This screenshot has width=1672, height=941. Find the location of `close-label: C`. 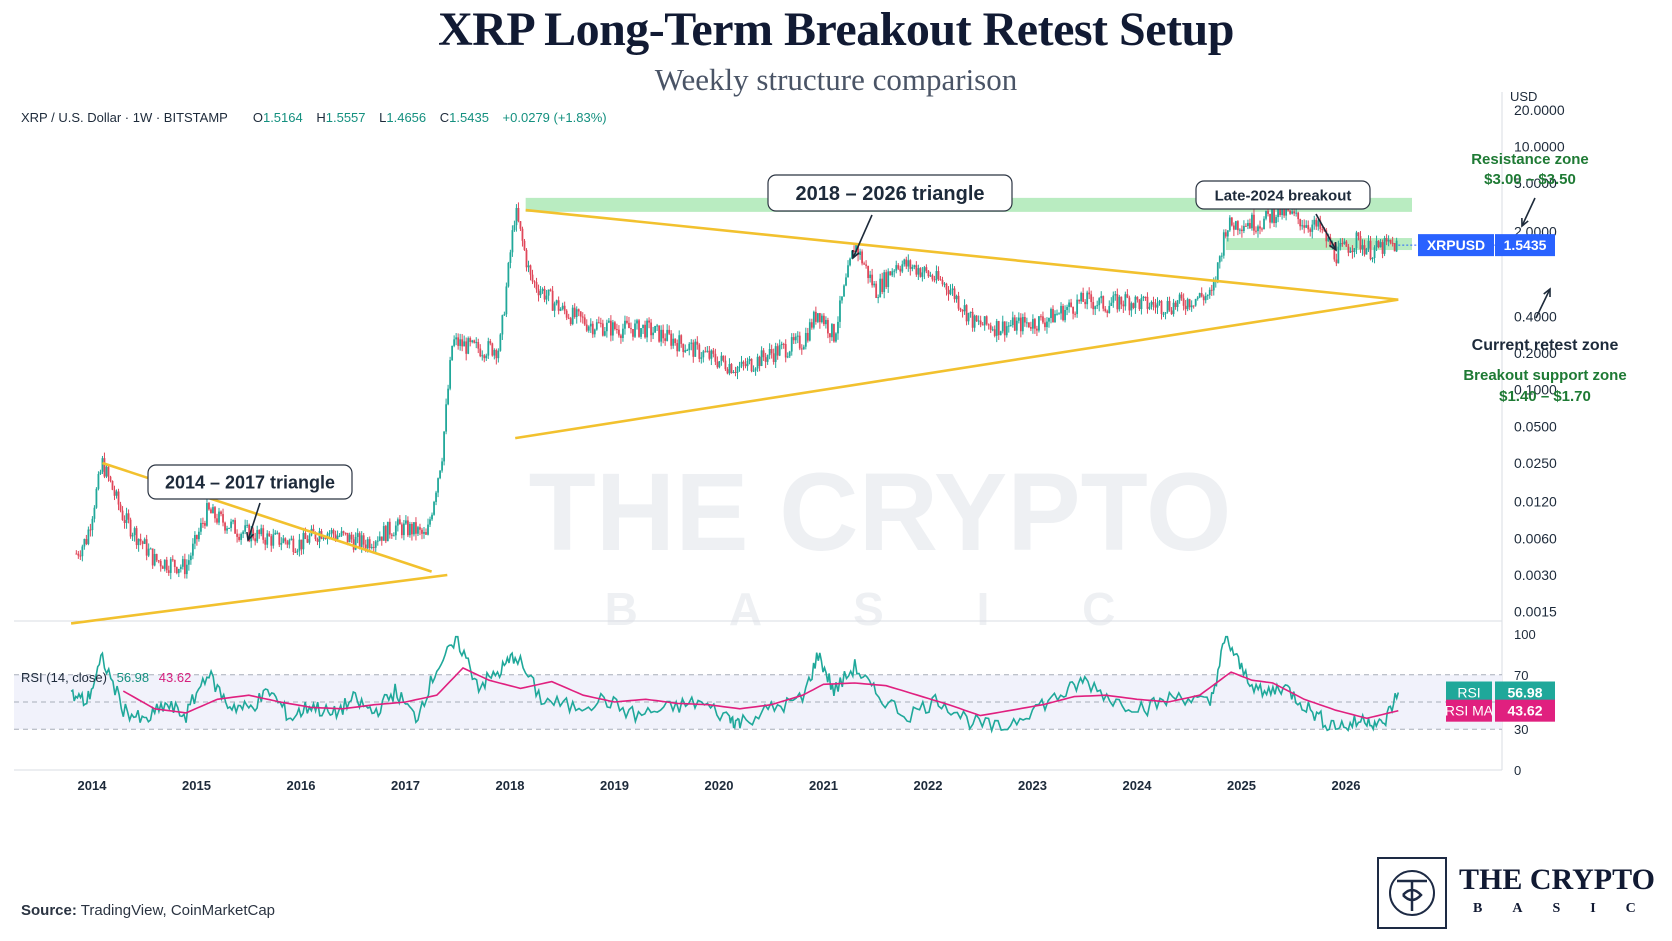

close-label: C is located at coordinates (444, 117).